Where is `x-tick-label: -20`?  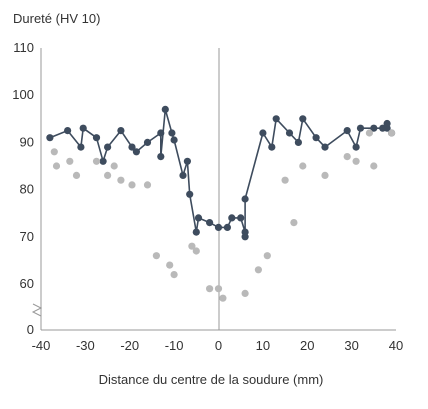 x-tick-label: -20 is located at coordinates (129, 345).